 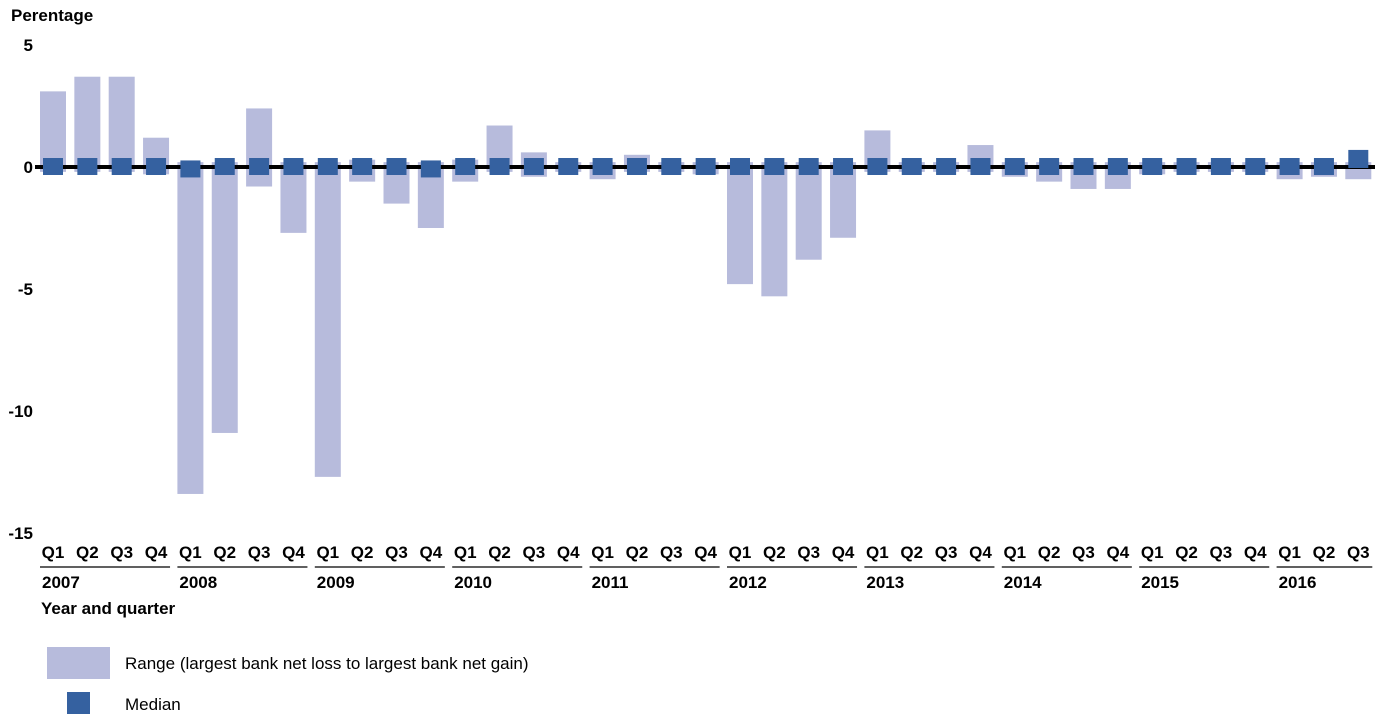 What do you see at coordinates (1160, 582) in the screenshot?
I see `year-label: 2015` at bounding box center [1160, 582].